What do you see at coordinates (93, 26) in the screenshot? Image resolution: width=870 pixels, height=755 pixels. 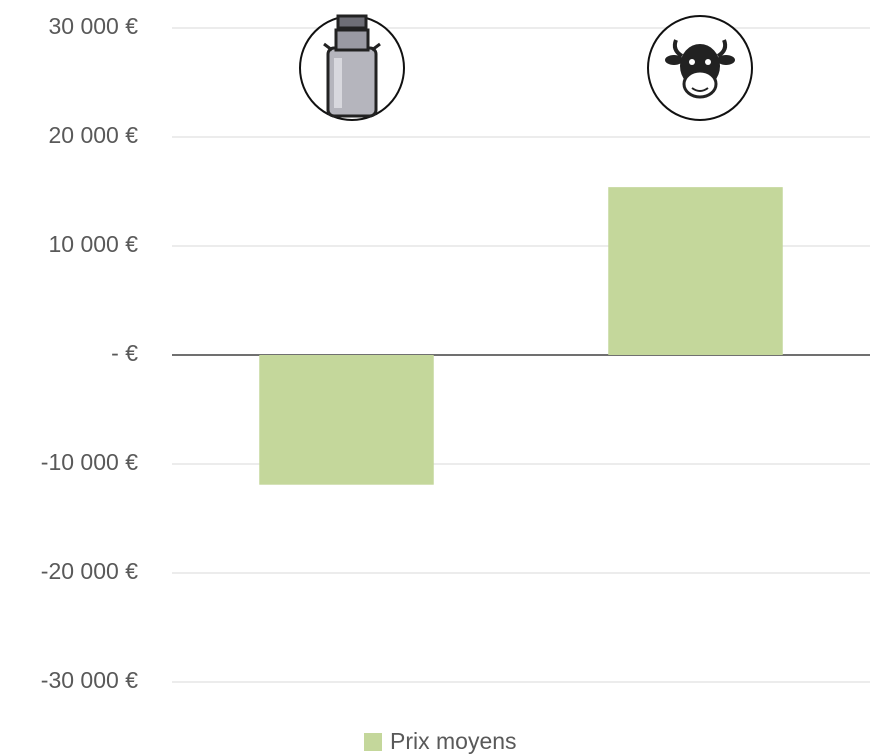 I see `y-tick-label: 30 000 €` at bounding box center [93, 26].